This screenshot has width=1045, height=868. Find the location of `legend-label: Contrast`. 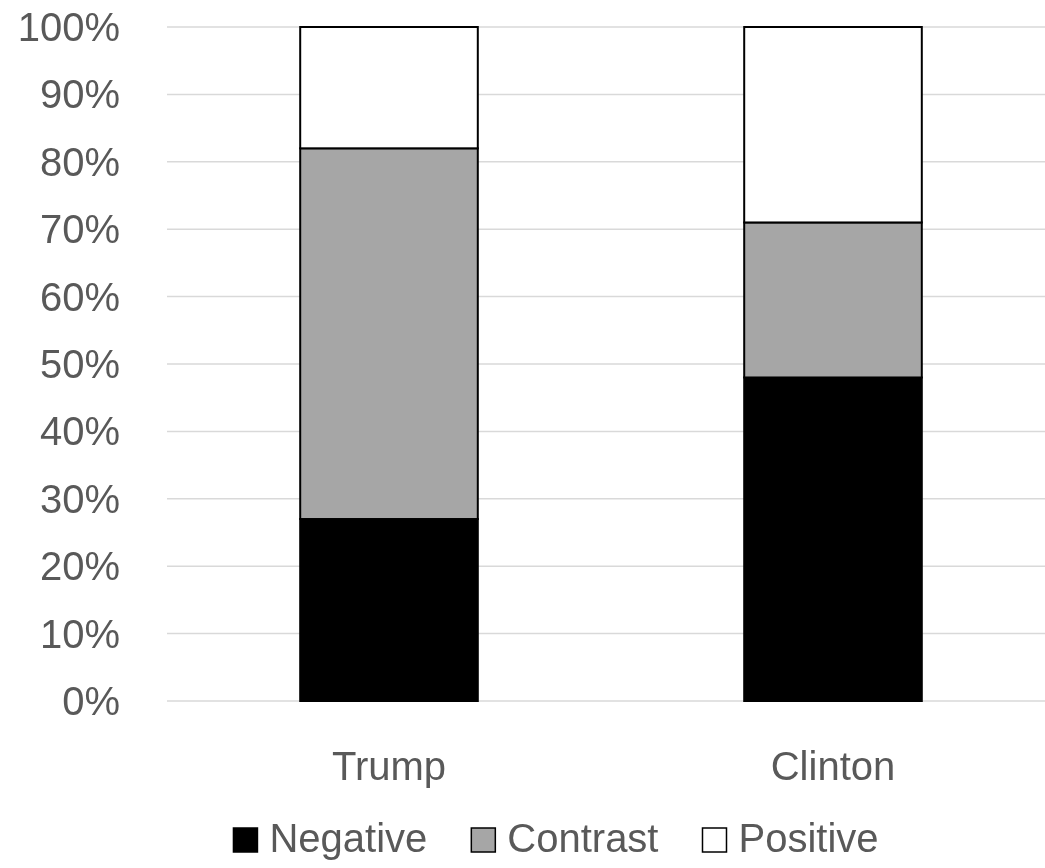

legend-label: Contrast is located at coordinates (583, 838).